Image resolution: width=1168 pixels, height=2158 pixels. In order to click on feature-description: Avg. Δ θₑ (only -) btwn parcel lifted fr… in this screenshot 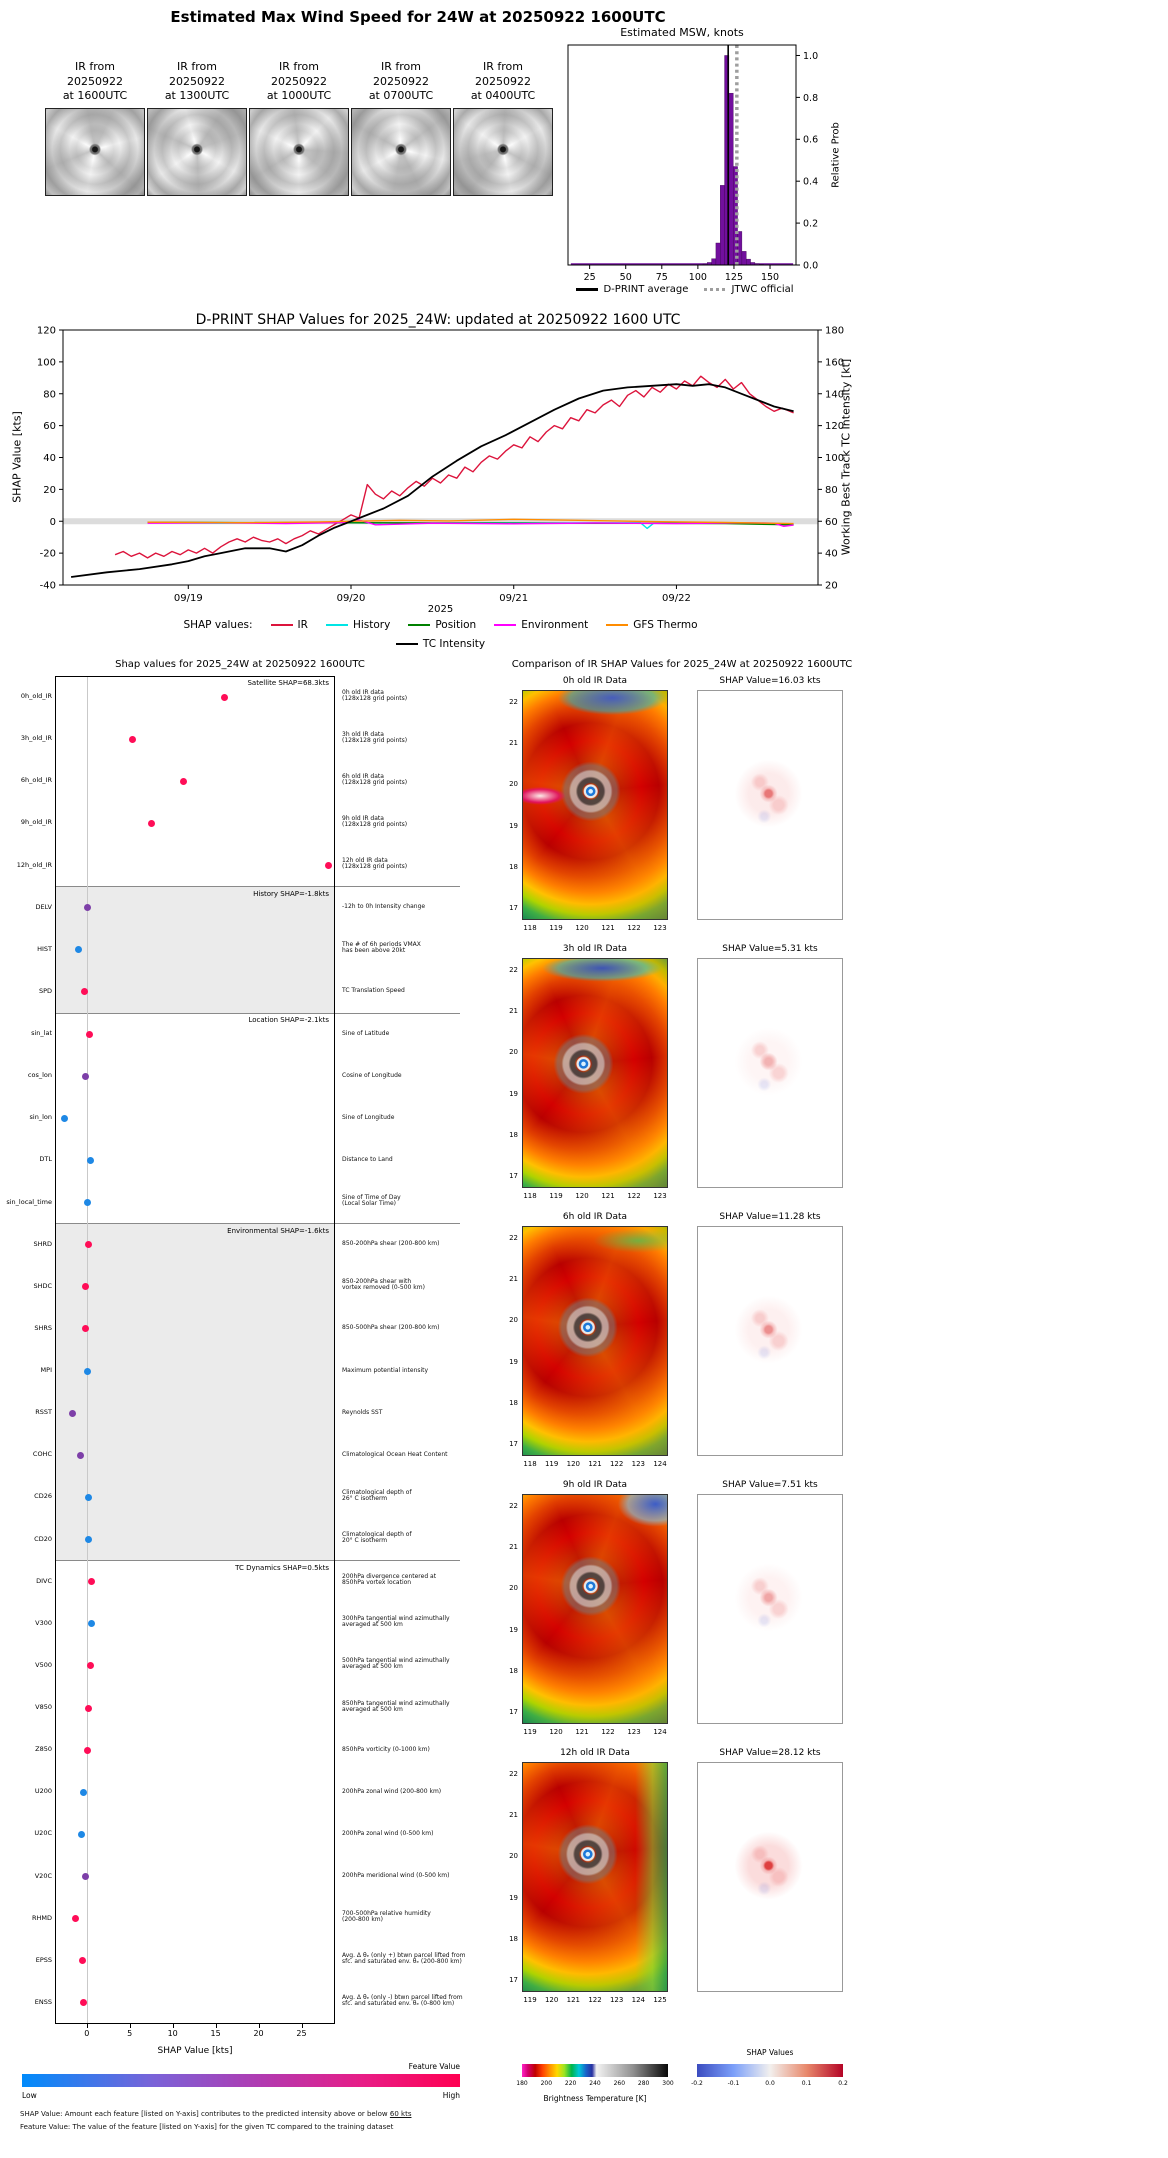, I will do `click(402, 2001)`.